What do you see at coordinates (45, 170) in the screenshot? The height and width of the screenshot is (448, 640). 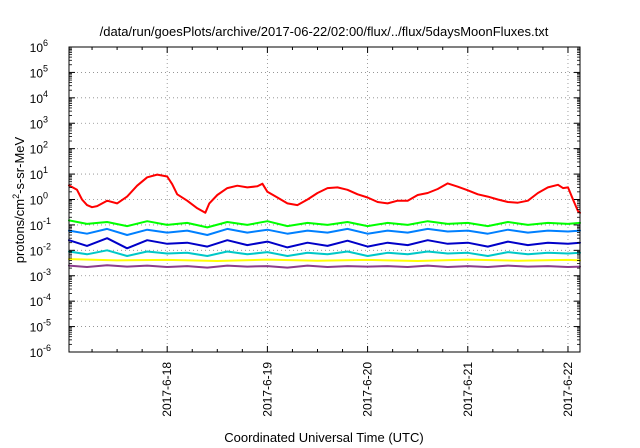 I see `y-tick-exponent: 1` at bounding box center [45, 170].